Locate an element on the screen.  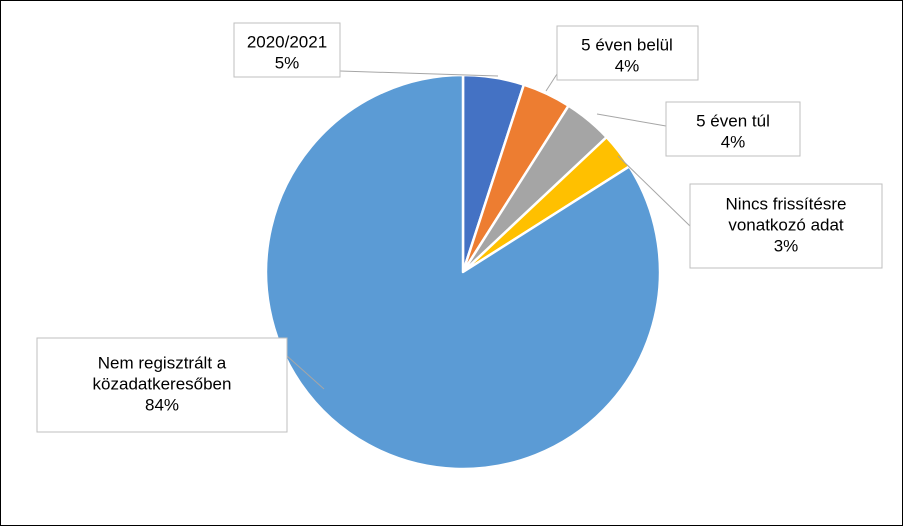
label-category: Nem regisztrált a is located at coordinates (162, 362).